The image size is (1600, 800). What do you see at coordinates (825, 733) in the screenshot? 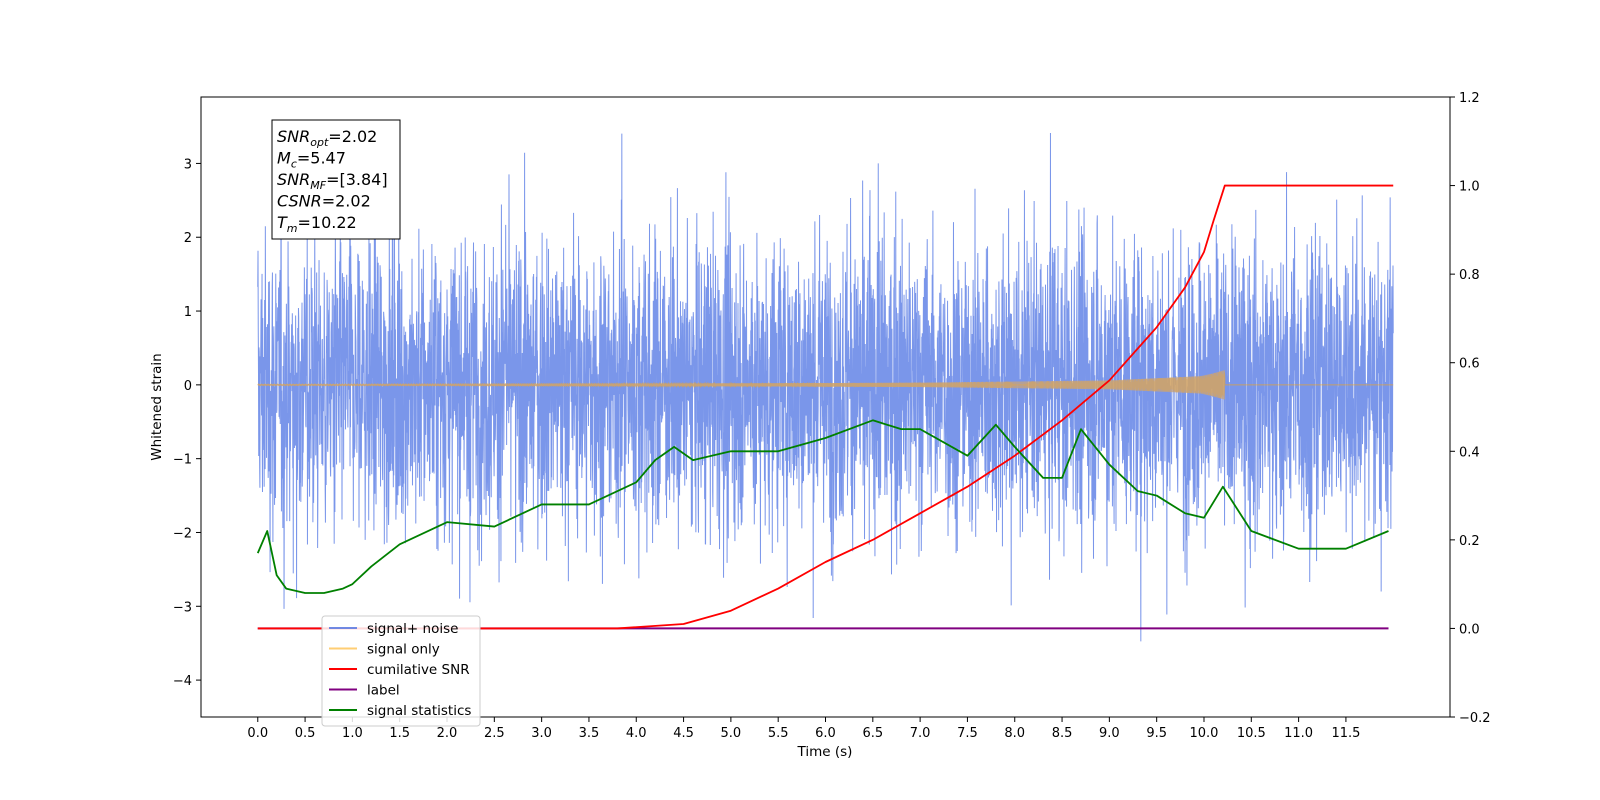
I see `x-tick-label: 6.0` at bounding box center [825, 733].